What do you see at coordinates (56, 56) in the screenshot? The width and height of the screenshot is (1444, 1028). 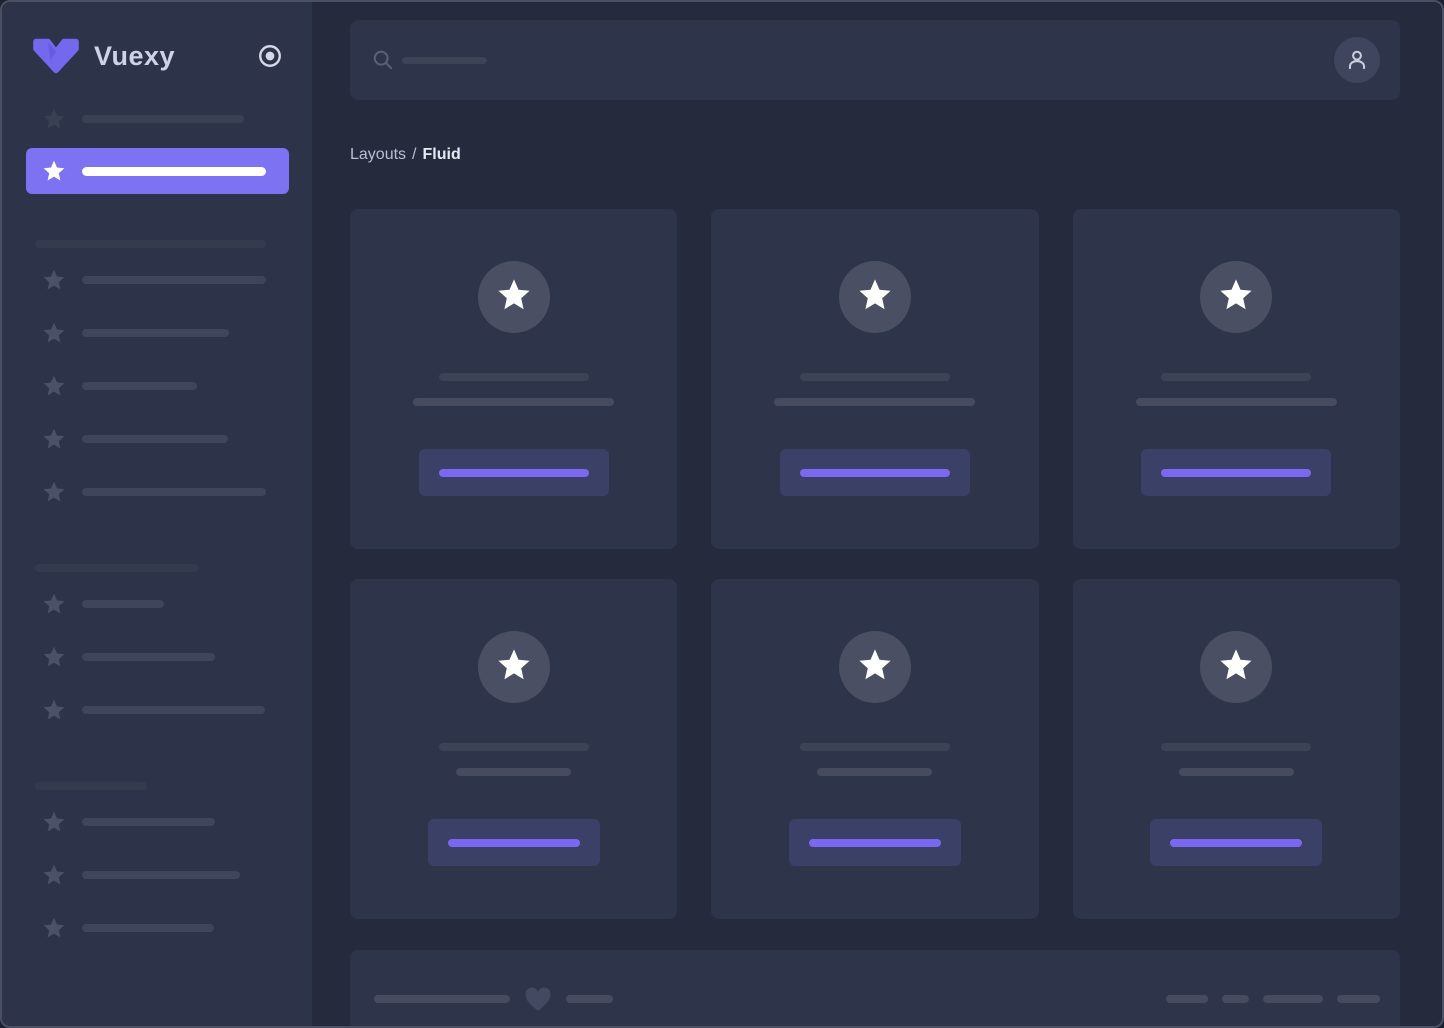 I see `vuexy-logo-icon` at bounding box center [56, 56].